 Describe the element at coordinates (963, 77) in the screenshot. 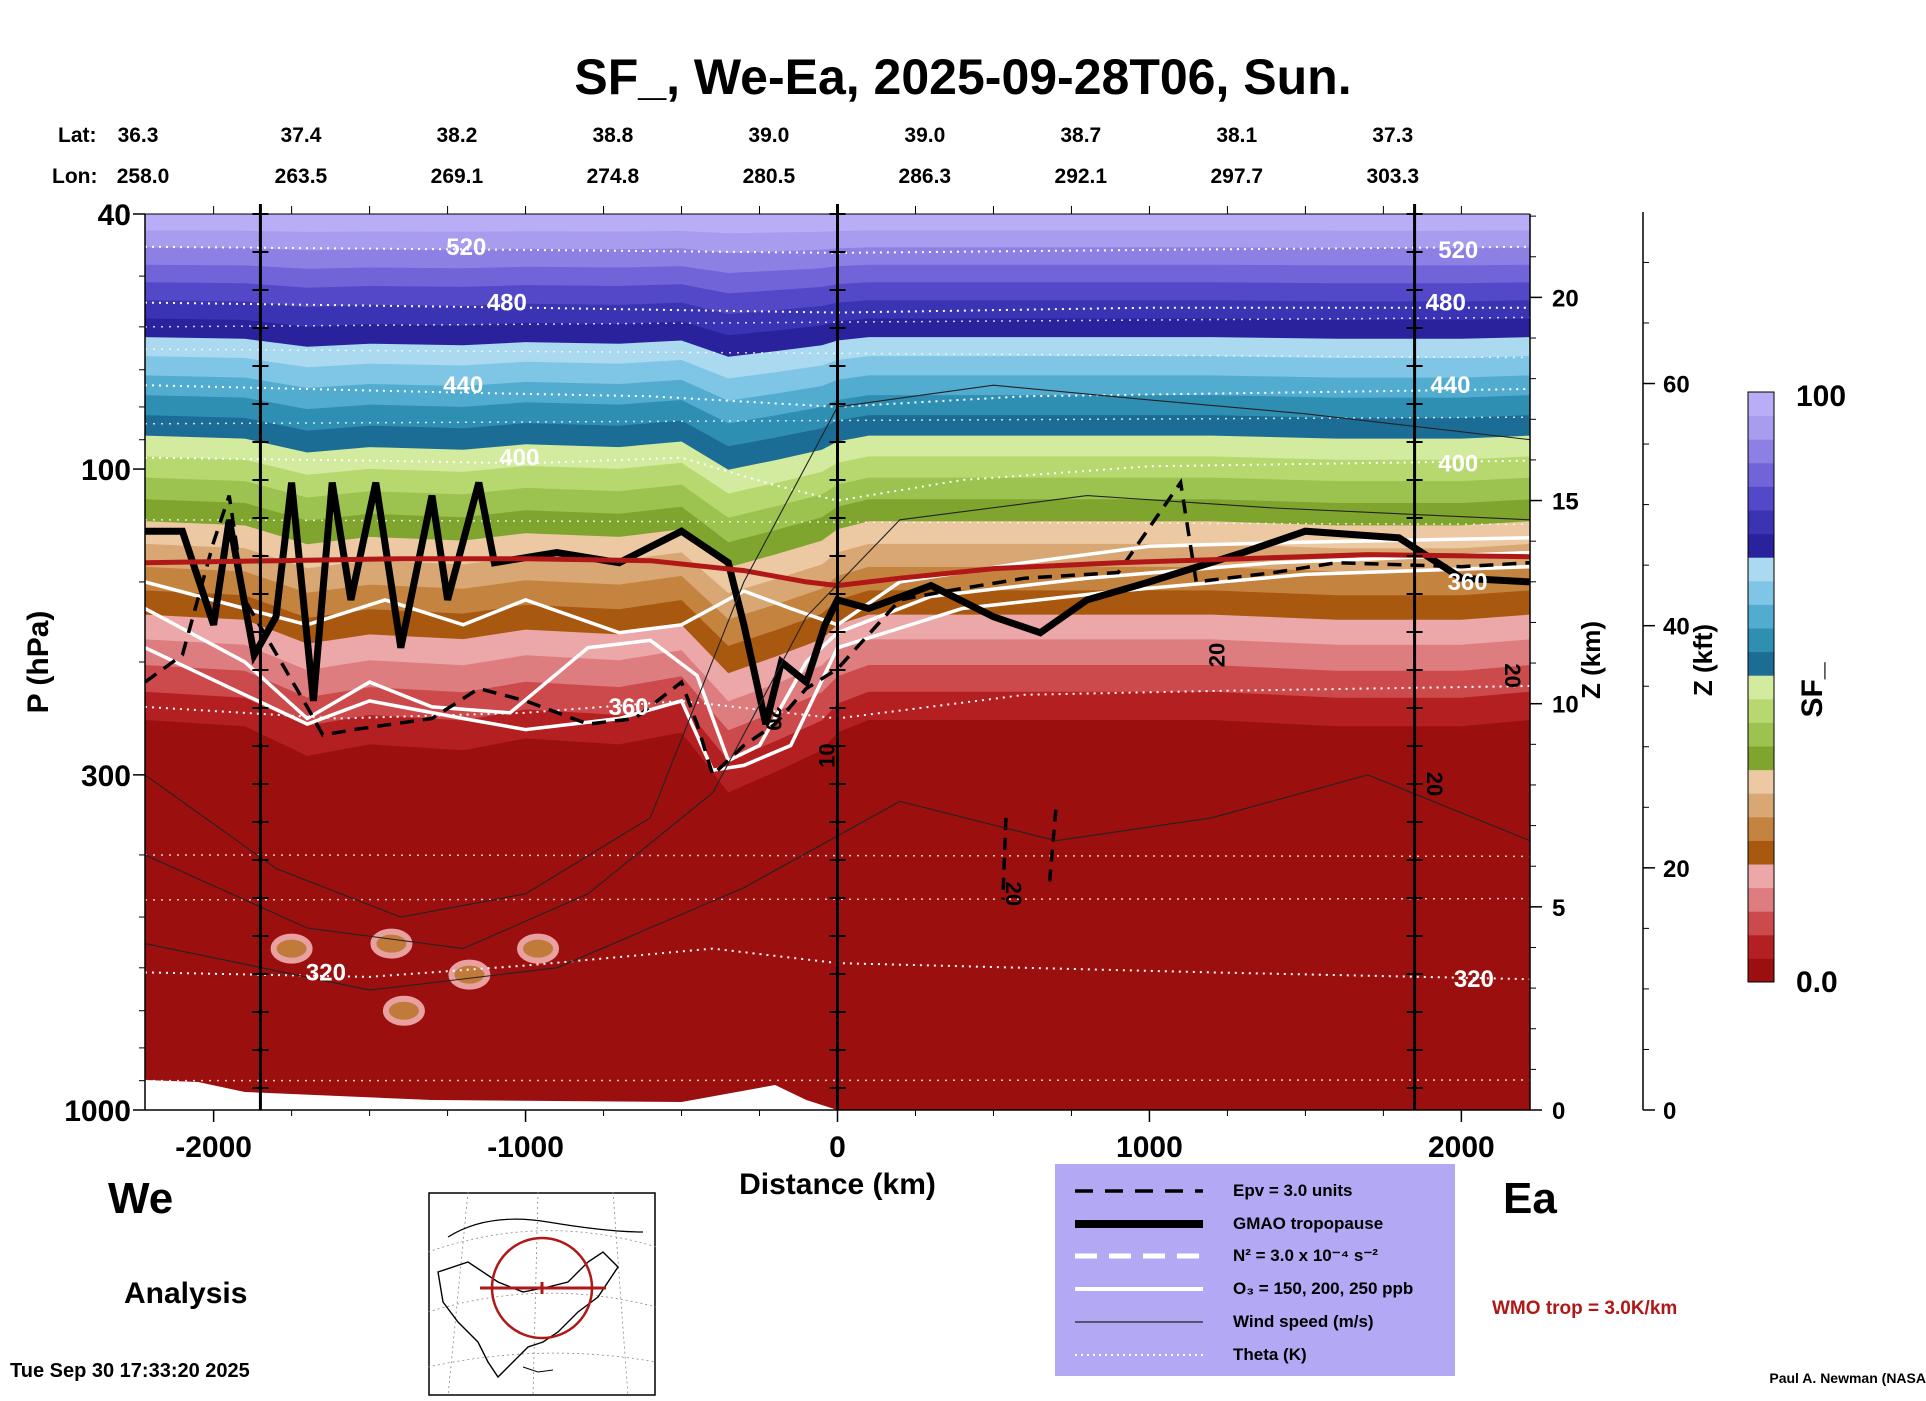

I see `page-title: SF_, We-Ea, 2025-09-28T06, Sun.` at that location.